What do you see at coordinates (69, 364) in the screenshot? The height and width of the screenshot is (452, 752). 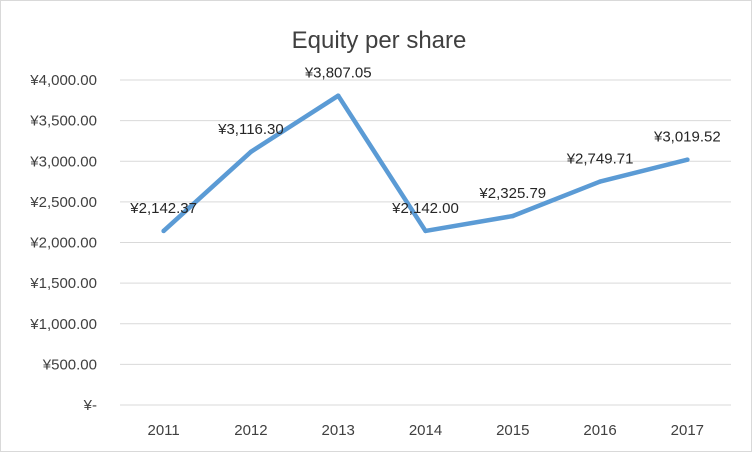 I see `y-tick-label: ¥500.00` at bounding box center [69, 364].